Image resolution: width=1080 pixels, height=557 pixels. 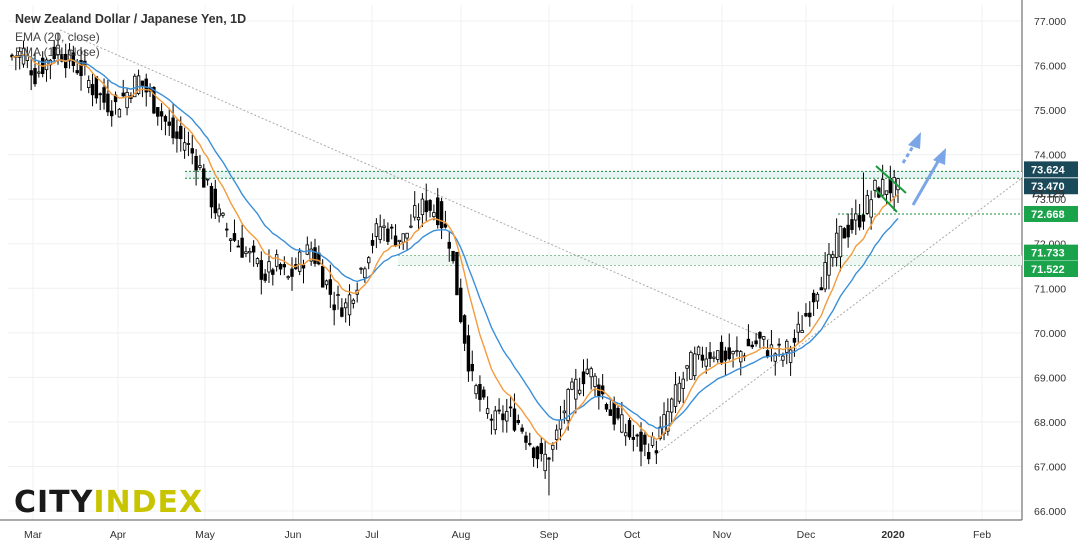 I want to click on y-tick-label: 77.000, so click(x=1050, y=22).